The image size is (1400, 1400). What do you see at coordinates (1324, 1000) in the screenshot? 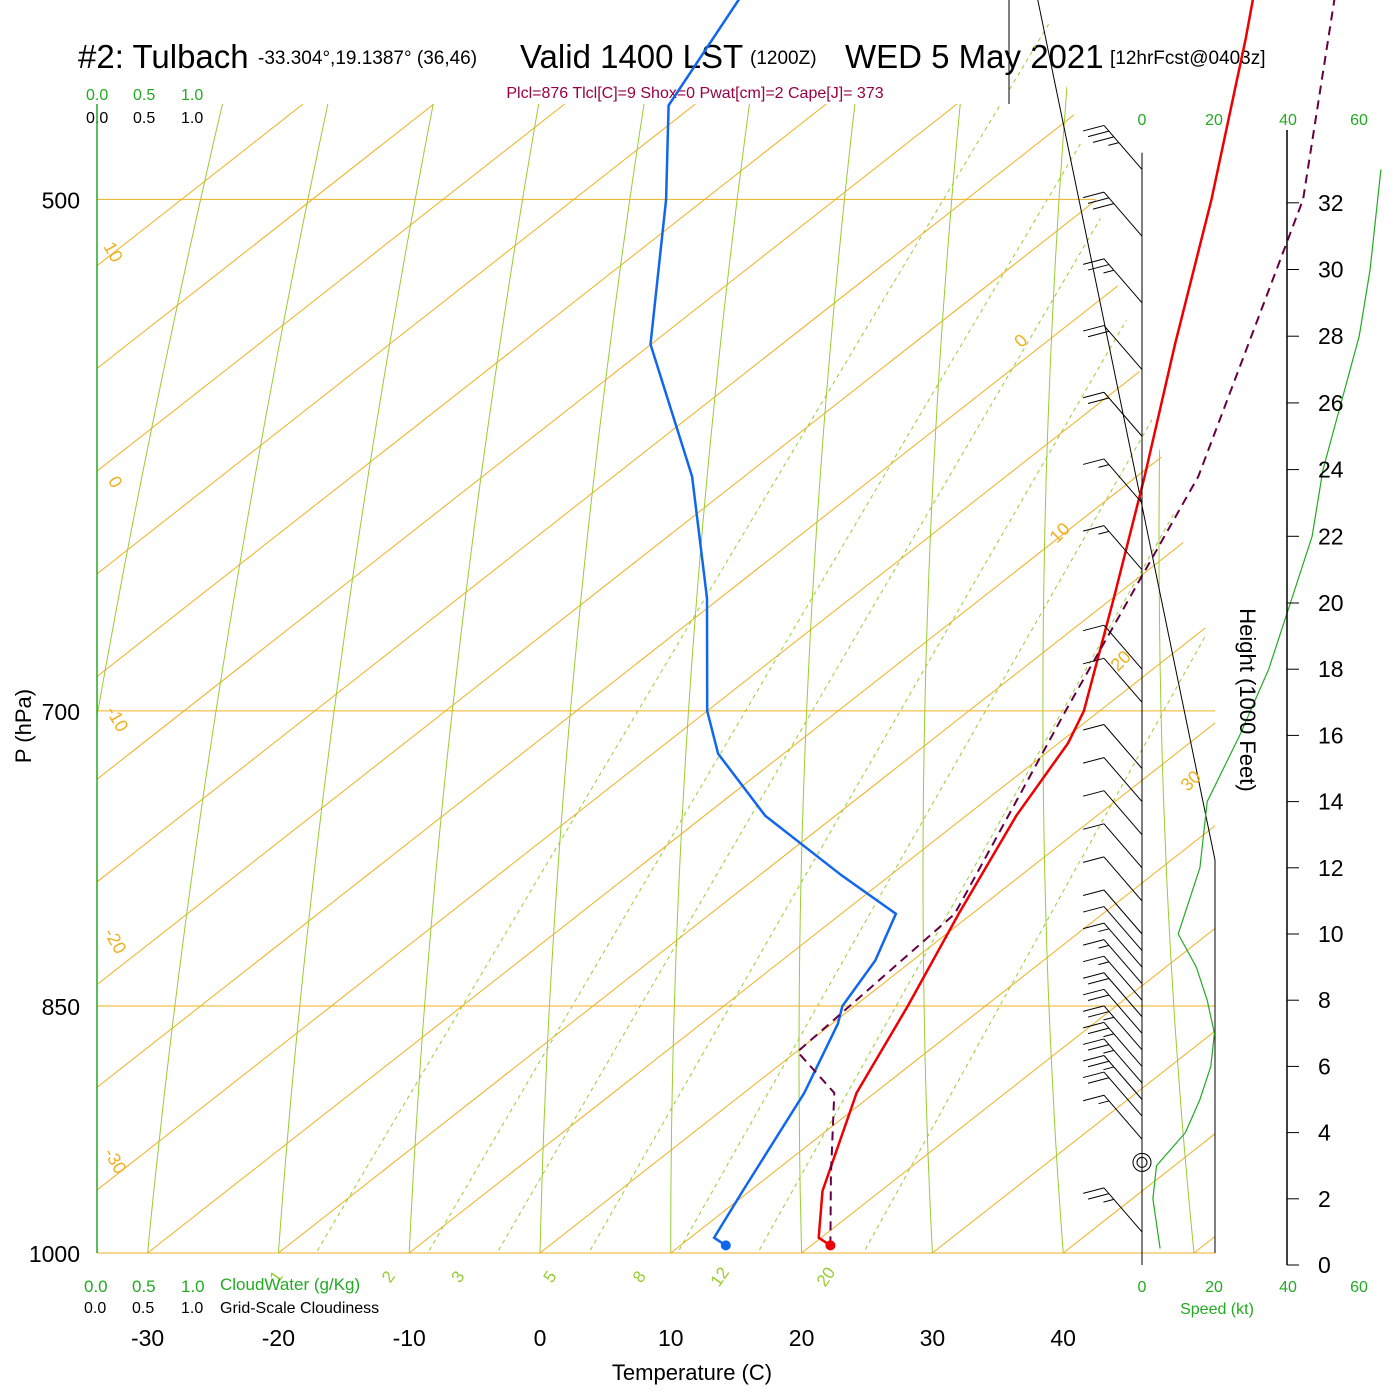
I see `height-tick-label: 8` at bounding box center [1324, 1000].